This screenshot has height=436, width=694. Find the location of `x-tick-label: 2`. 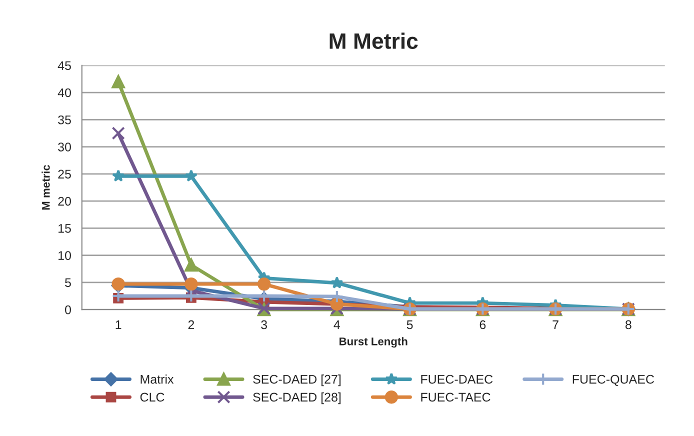

x-tick-label: 2 is located at coordinates (191, 325).